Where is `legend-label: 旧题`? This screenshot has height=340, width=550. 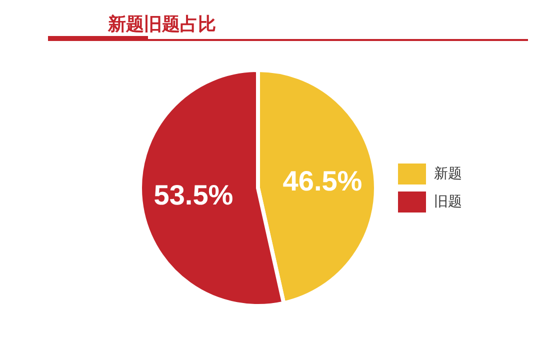
legend-label: 旧题 is located at coordinates (448, 202).